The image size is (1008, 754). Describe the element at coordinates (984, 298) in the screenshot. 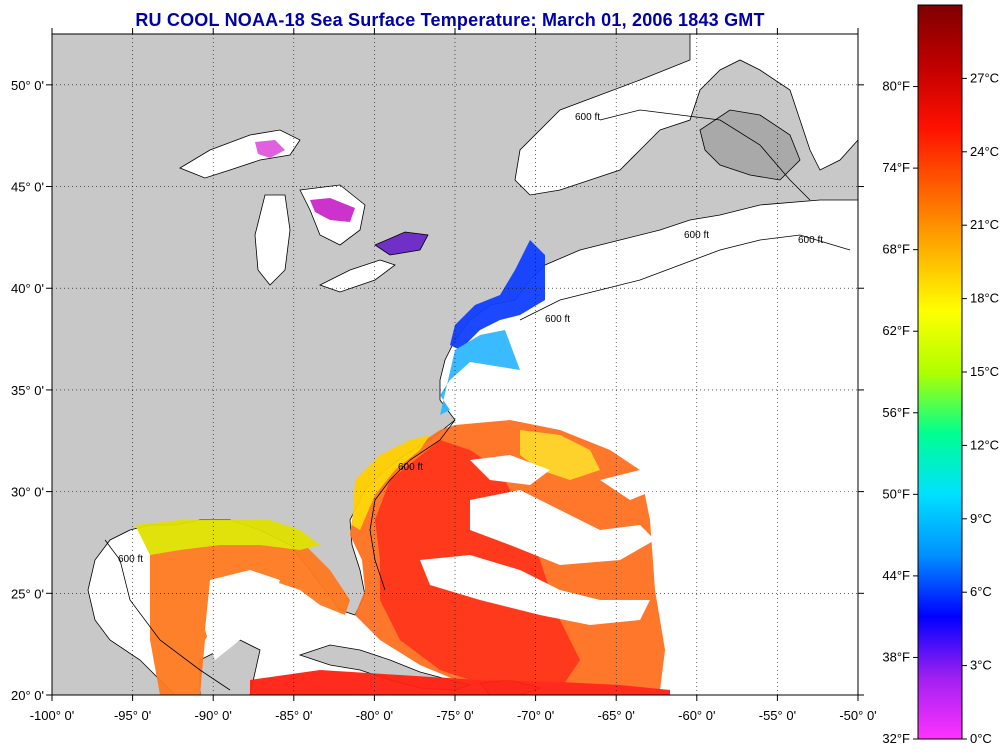

I see `colorbar-celsius-label: 18°C` at that location.